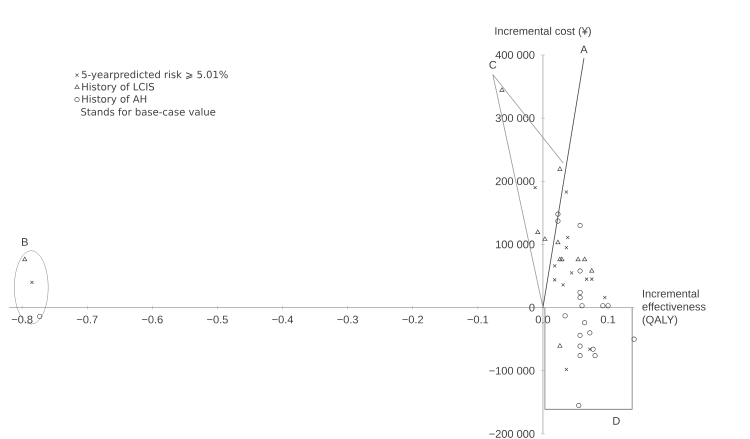  Describe the element at coordinates (515, 181) in the screenshot. I see `y-tick-label: 200 000` at that location.